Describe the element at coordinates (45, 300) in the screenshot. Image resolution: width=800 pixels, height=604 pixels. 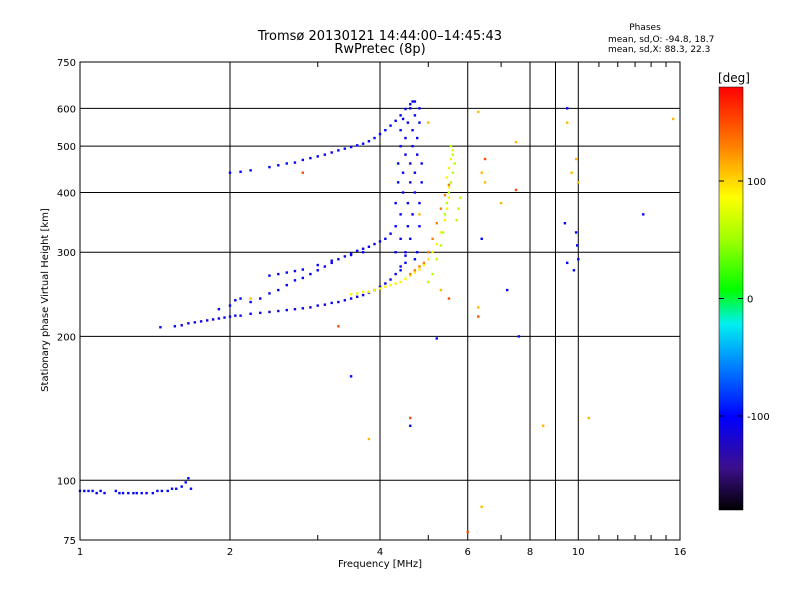
I see `y-axis-label: Stationary phase Virtual Height [km]` at that location.